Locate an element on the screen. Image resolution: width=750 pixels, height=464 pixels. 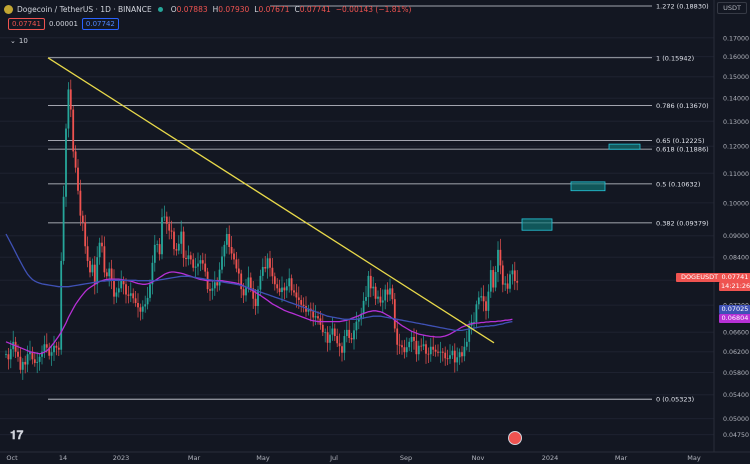
buy-price-button: 0.07742 is located at coordinates (100, 24).